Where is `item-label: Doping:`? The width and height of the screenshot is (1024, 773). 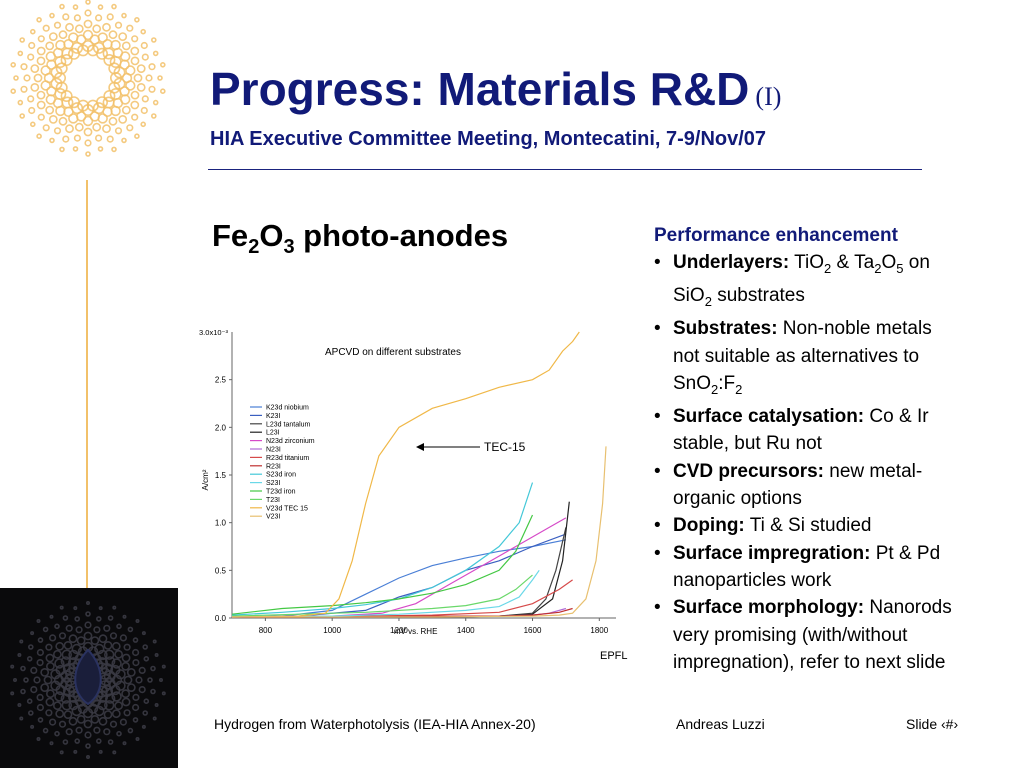 item-label: Doping: is located at coordinates (709, 526).